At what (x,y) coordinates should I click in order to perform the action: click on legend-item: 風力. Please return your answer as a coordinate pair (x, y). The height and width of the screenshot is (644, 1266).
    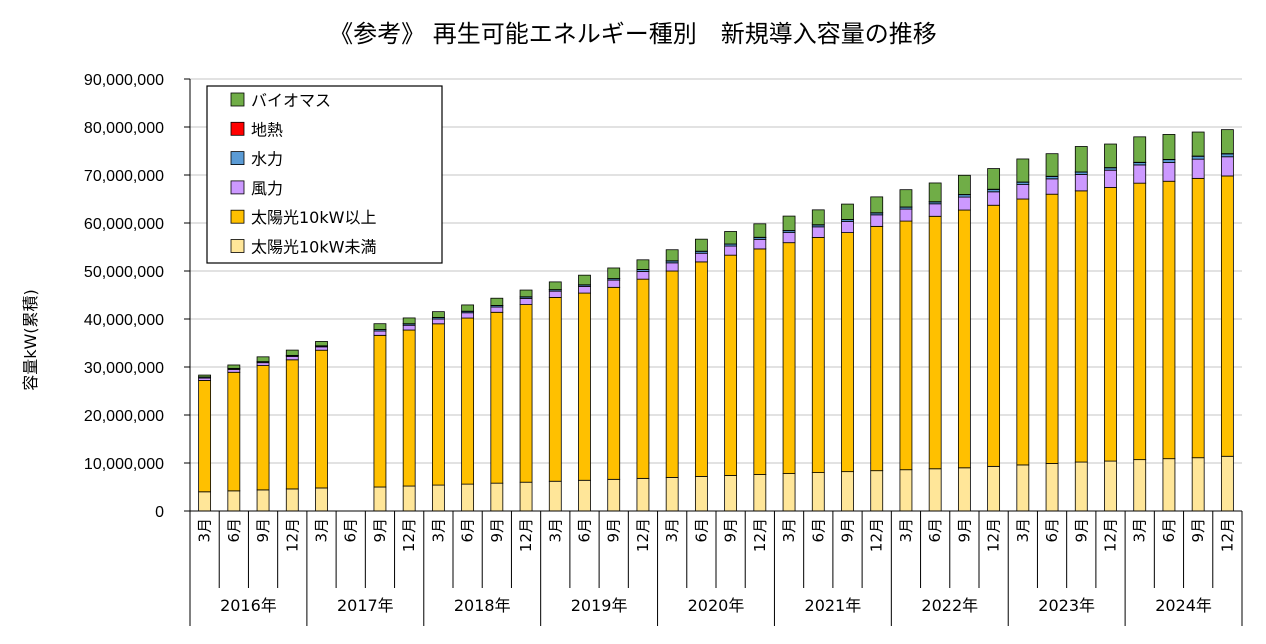
    Looking at the image, I should click on (256, 188).